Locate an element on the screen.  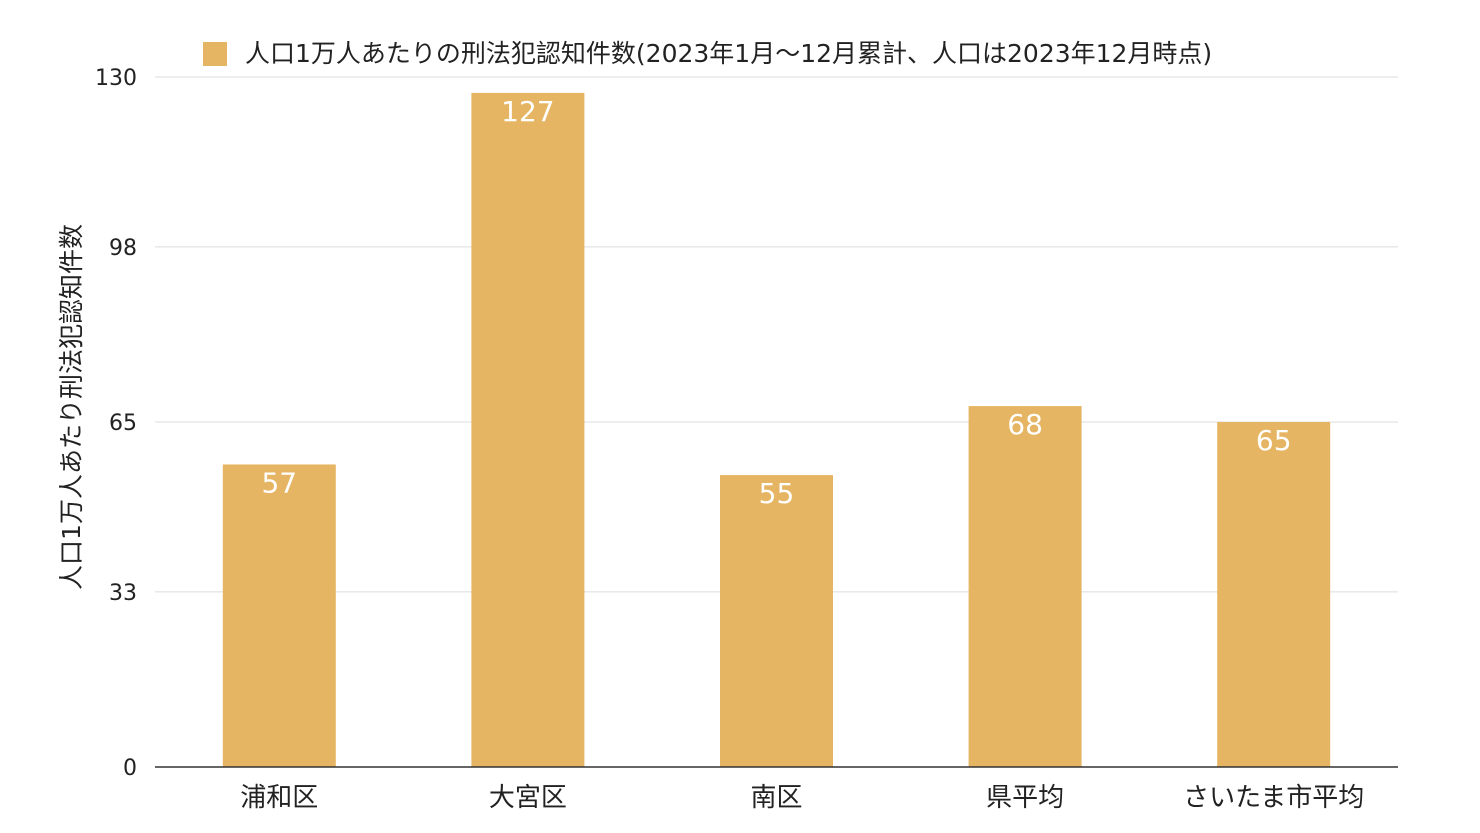
data-label: 65 is located at coordinates (1274, 440).